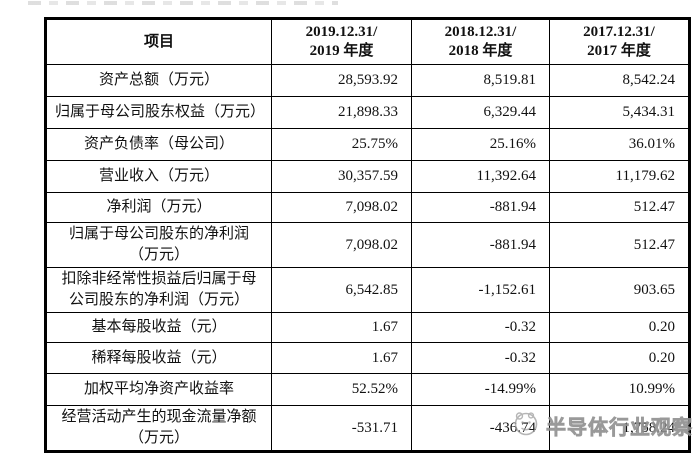  I want to click on row-label: 加权平均净资产收益率, so click(158, 389).